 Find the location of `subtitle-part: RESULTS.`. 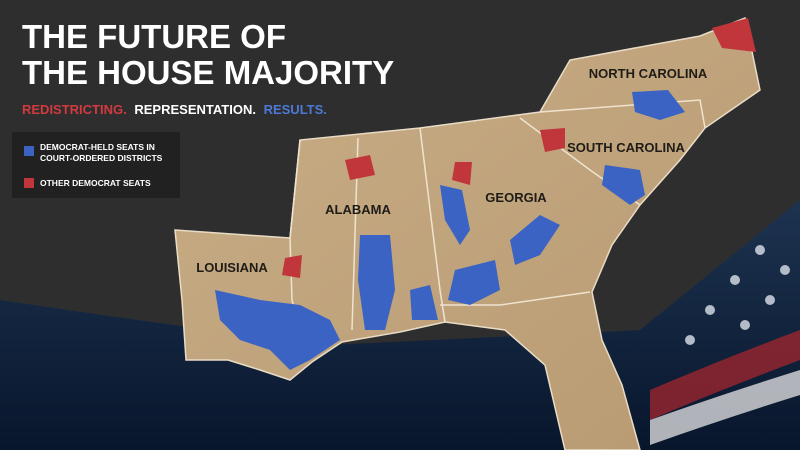

subtitle-part: RESULTS. is located at coordinates (295, 109).